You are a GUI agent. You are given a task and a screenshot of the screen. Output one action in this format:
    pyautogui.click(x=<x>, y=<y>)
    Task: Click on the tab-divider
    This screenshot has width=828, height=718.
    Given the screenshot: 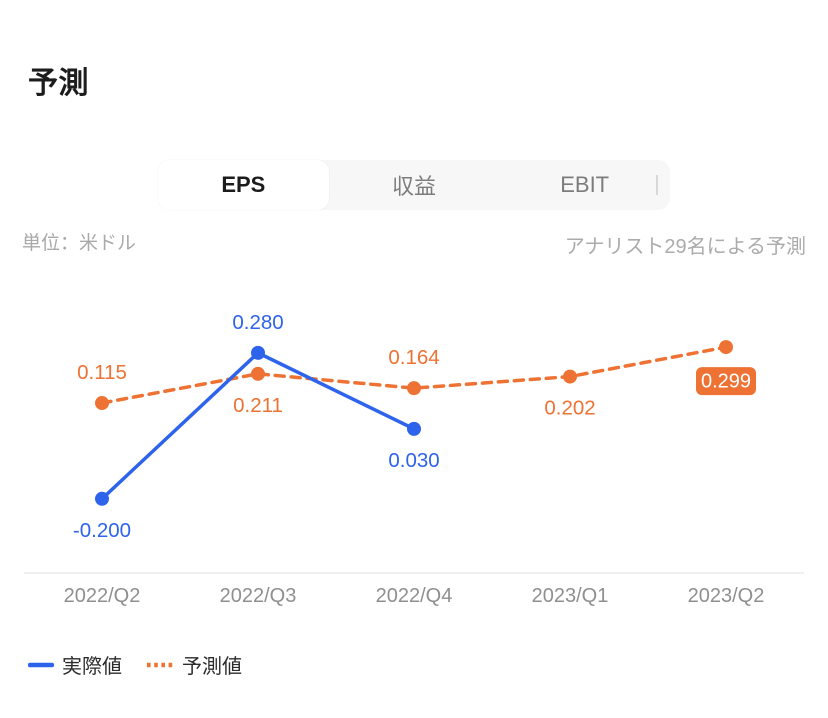 What is the action you would take?
    pyautogui.click(x=657, y=185)
    